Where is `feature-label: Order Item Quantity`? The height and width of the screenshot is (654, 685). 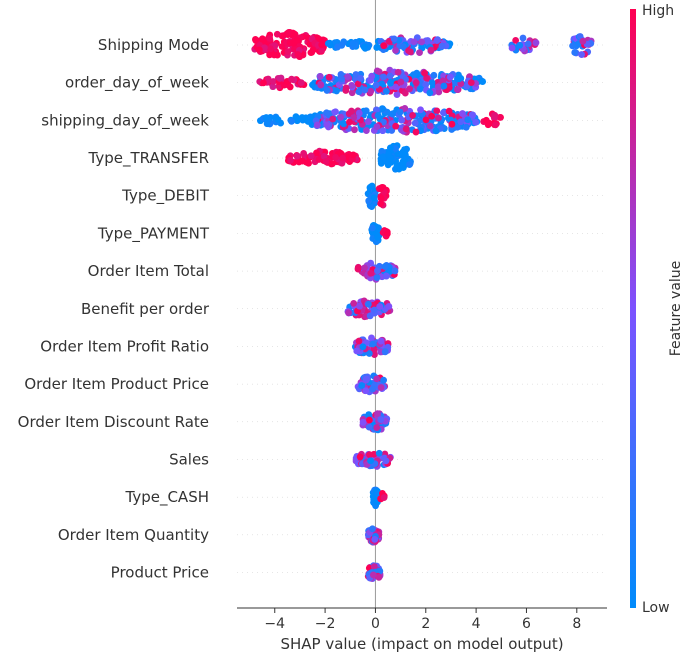
feature-label: Order Item Quantity is located at coordinates (133, 535).